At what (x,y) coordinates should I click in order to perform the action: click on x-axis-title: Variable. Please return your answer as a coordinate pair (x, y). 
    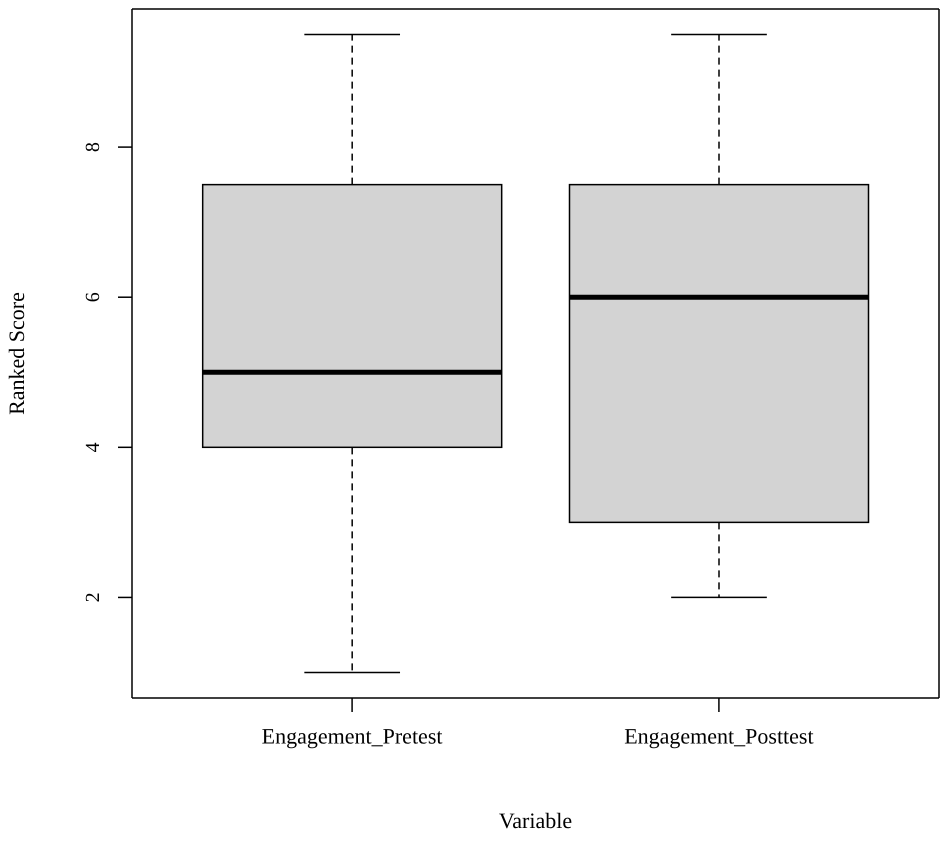
    Looking at the image, I should click on (535, 820).